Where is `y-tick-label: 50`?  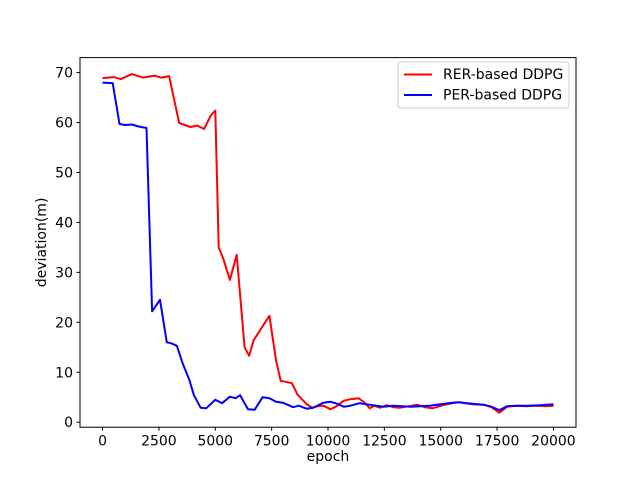
y-tick-label: 50 is located at coordinates (64, 173).